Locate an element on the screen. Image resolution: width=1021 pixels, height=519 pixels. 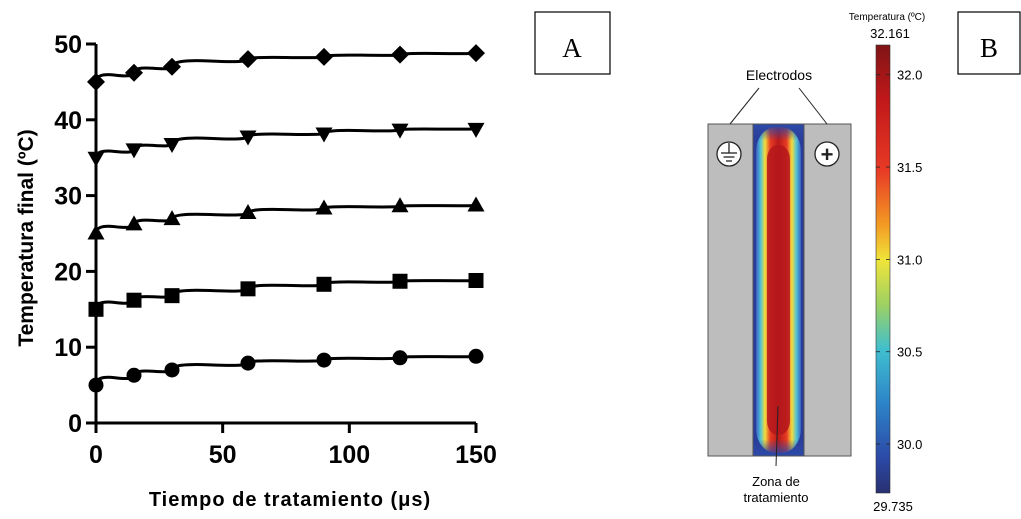
x-axis-label: Tiempo de tratamiento (μs) is located at coordinates (290, 500).